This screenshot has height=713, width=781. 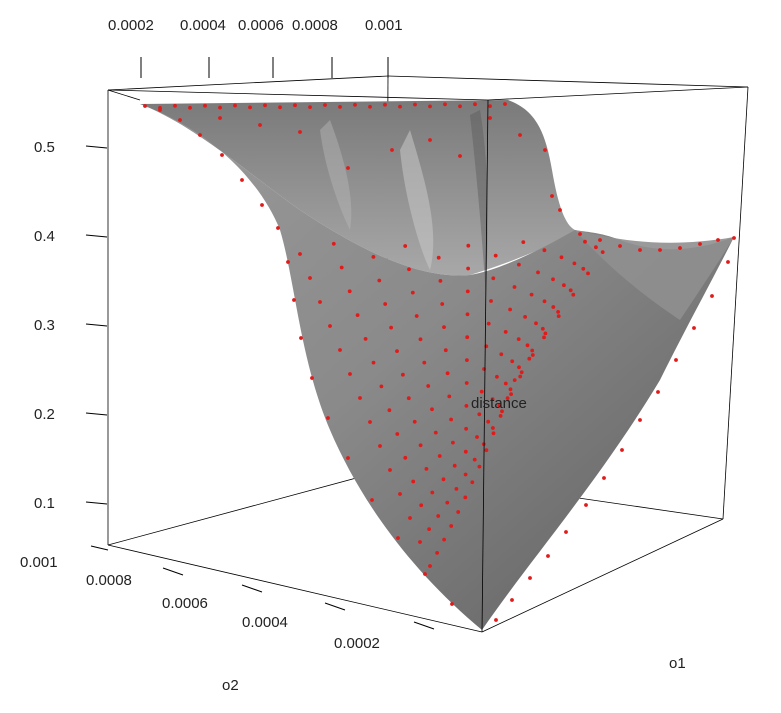 What do you see at coordinates (677, 663) in the screenshot?
I see `o1-axis-title: o1` at bounding box center [677, 663].